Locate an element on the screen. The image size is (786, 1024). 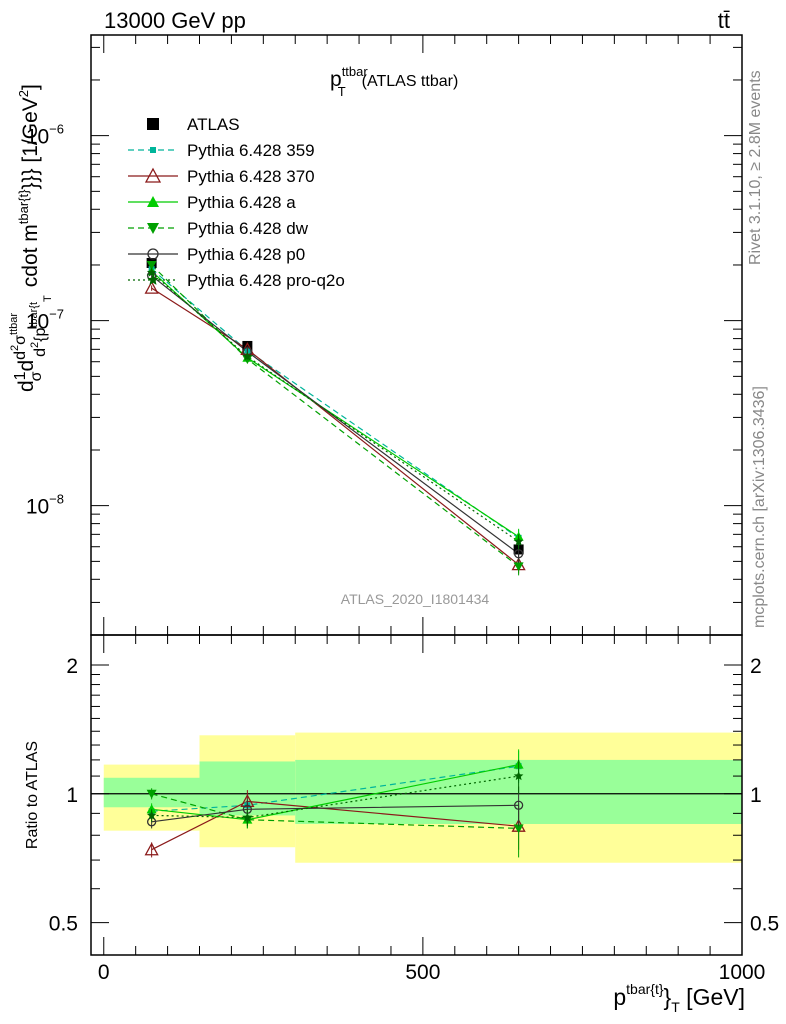
ylabel-part-i: d is located at coordinates (40, 352).